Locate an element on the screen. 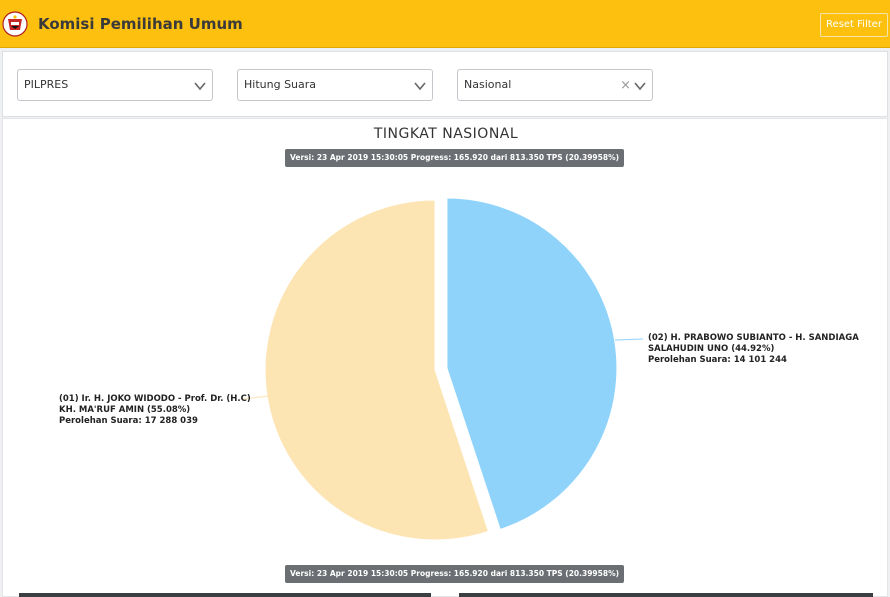  slice-label-02-line3: Perolehan Suara: 14 101 244 is located at coordinates (717, 360).